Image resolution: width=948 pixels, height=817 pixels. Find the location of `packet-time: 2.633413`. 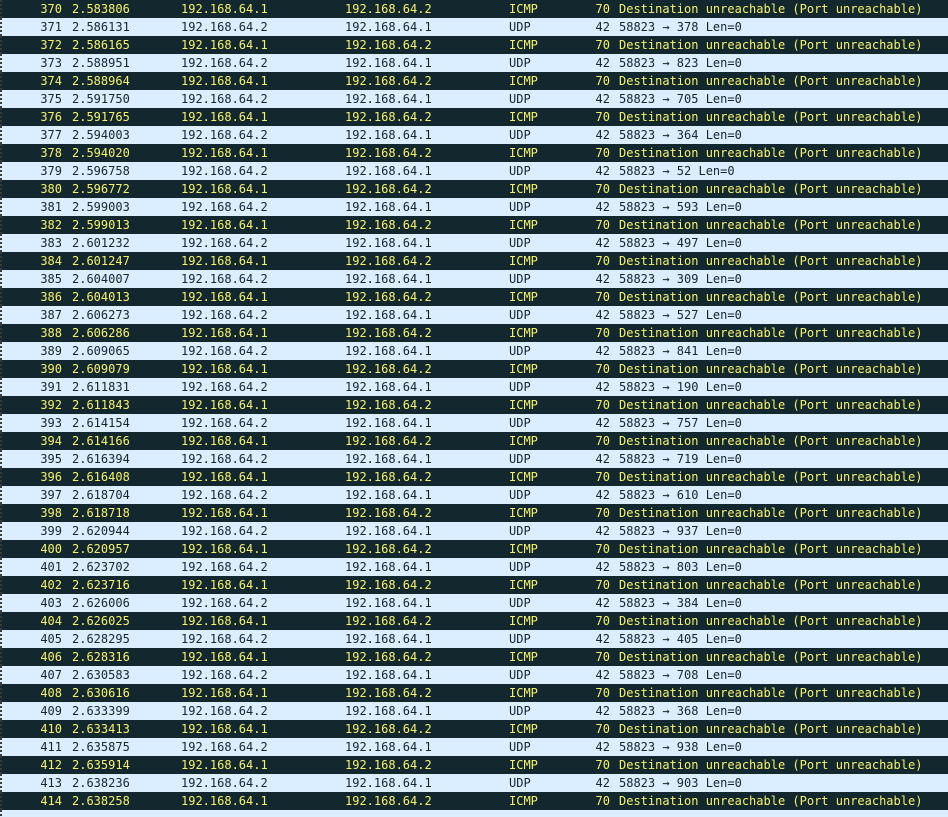

packet-time: 2.633413 is located at coordinates (101, 729).